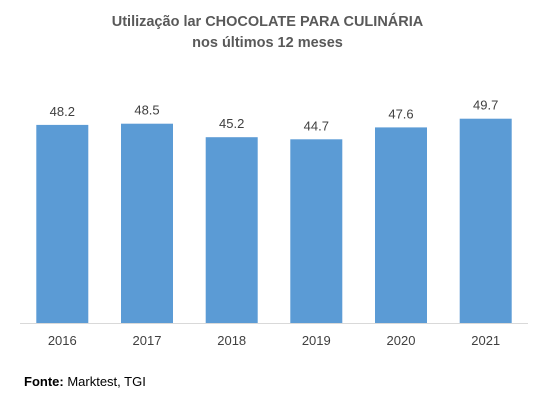 The height and width of the screenshot is (400, 535). Describe the element at coordinates (485, 340) in the screenshot. I see `x-tick-label-2021: 2021` at that location.